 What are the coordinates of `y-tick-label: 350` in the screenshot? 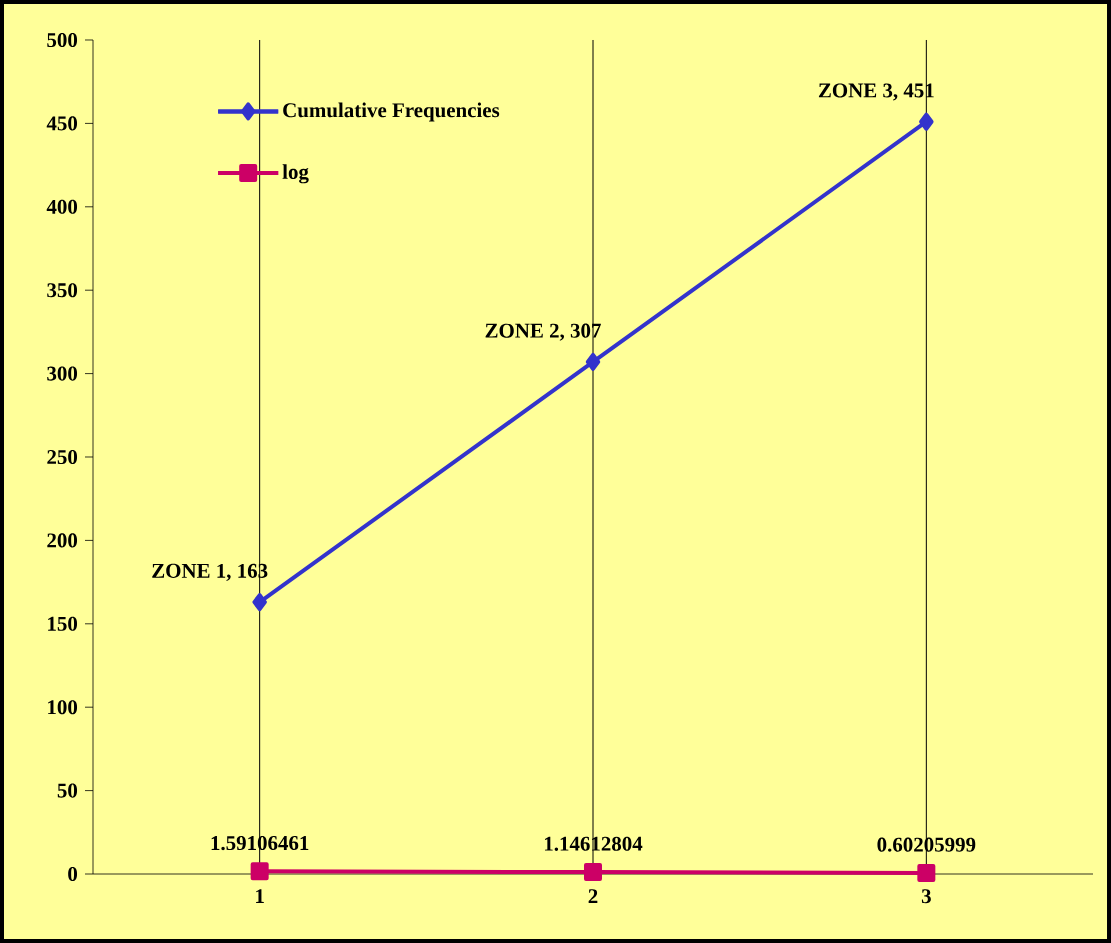 It's located at (62, 290).